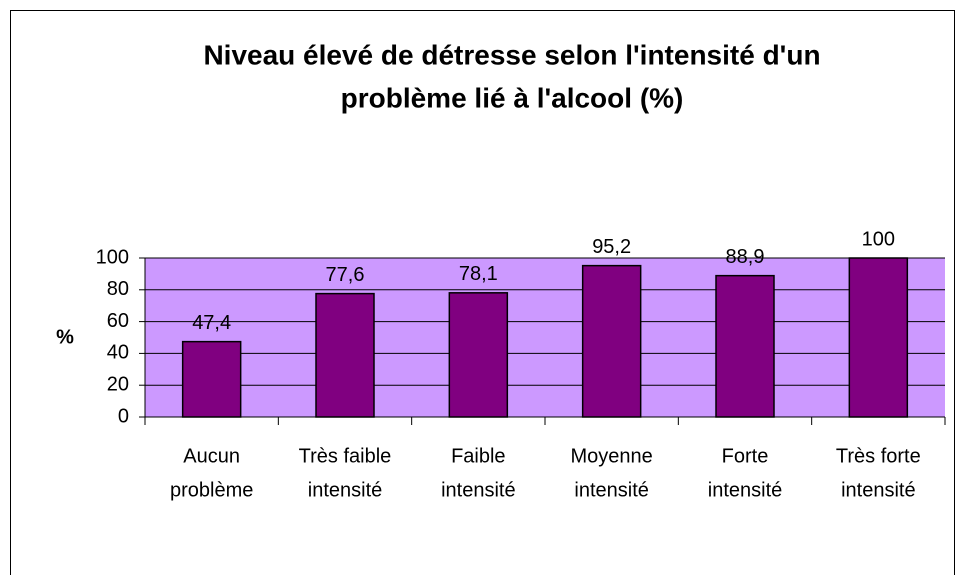 The height and width of the screenshot is (575, 956). Describe the element at coordinates (211, 490) in the screenshot. I see `x-tick-label: problème` at that location.